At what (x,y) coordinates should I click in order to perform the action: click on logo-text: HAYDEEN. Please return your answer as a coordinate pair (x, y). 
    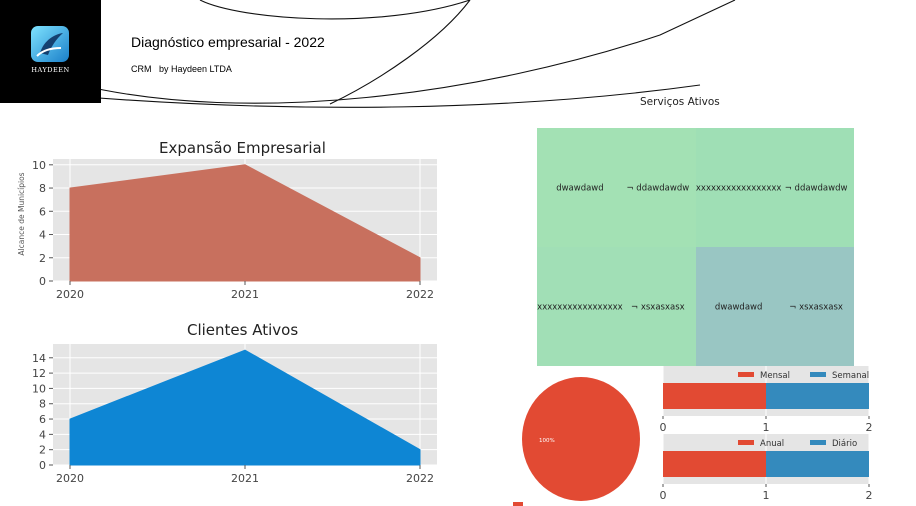
    Looking at the image, I should click on (50, 70).